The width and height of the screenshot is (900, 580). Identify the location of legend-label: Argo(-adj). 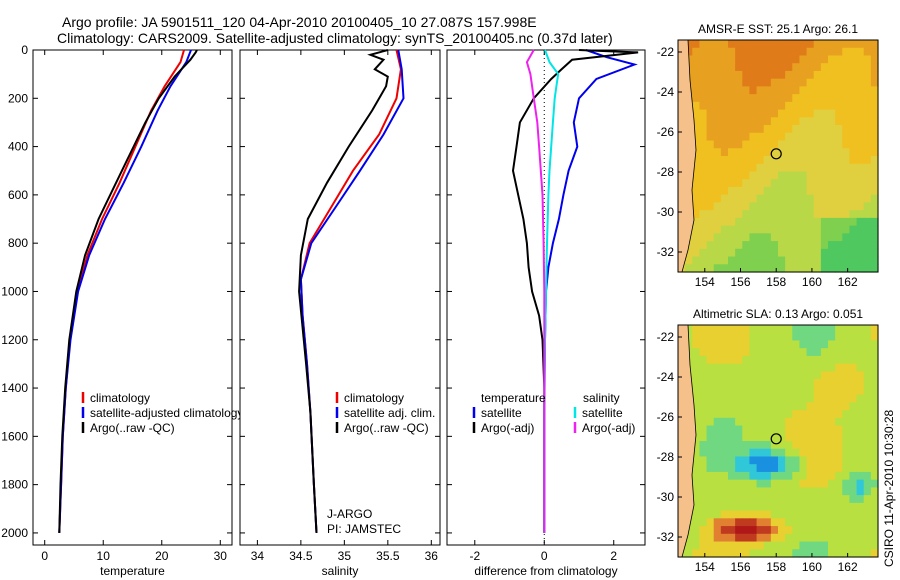
(608, 428).